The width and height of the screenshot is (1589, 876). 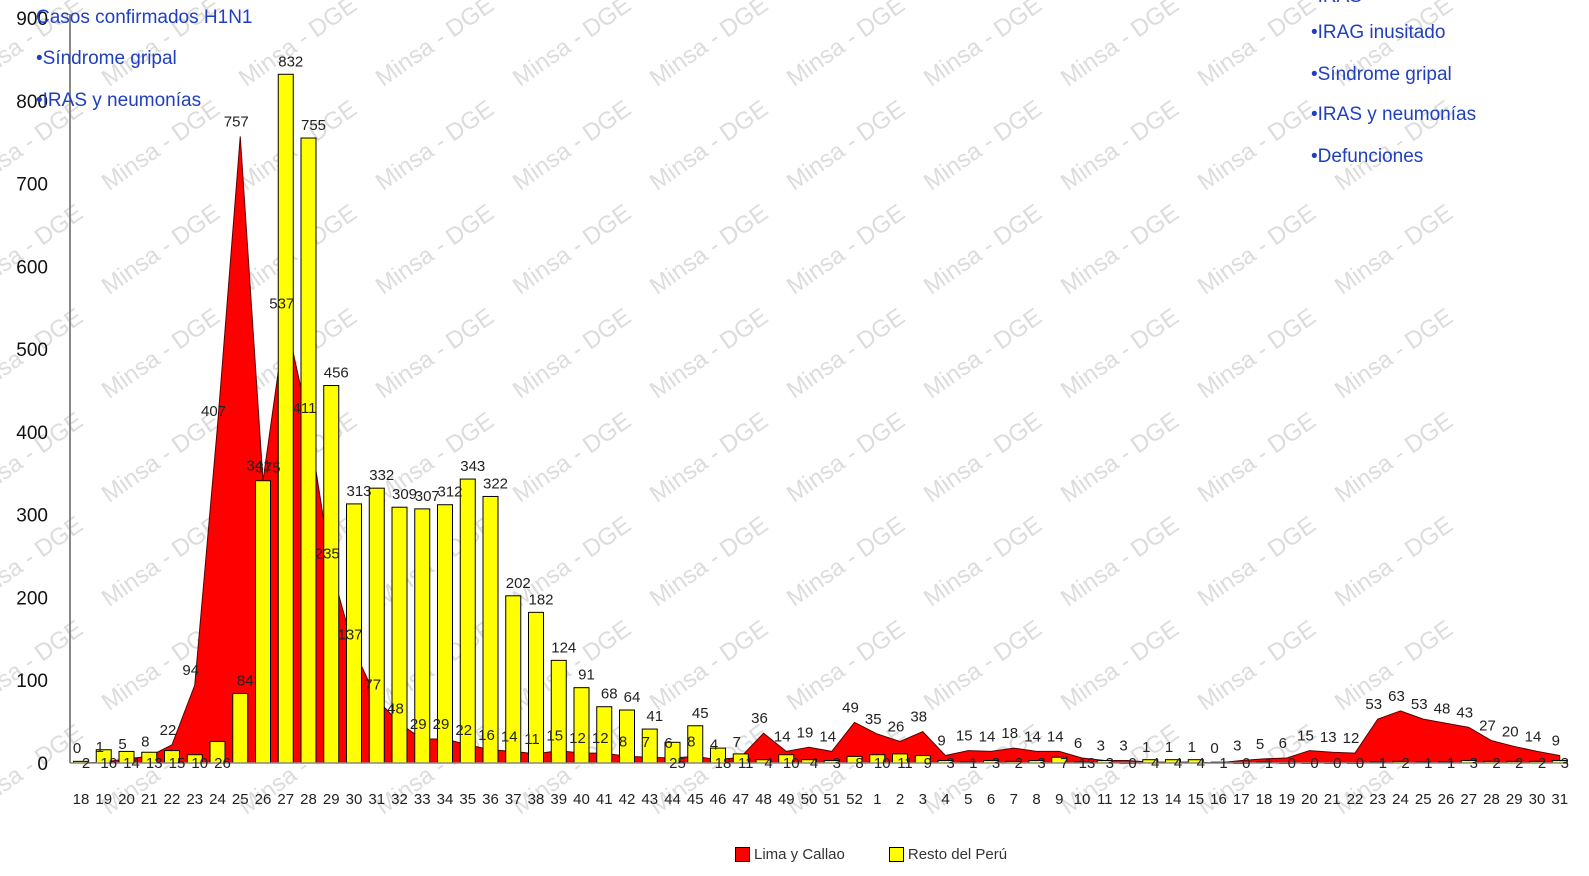 I want to click on x-tick-label: 23, so click(x=1377, y=799).